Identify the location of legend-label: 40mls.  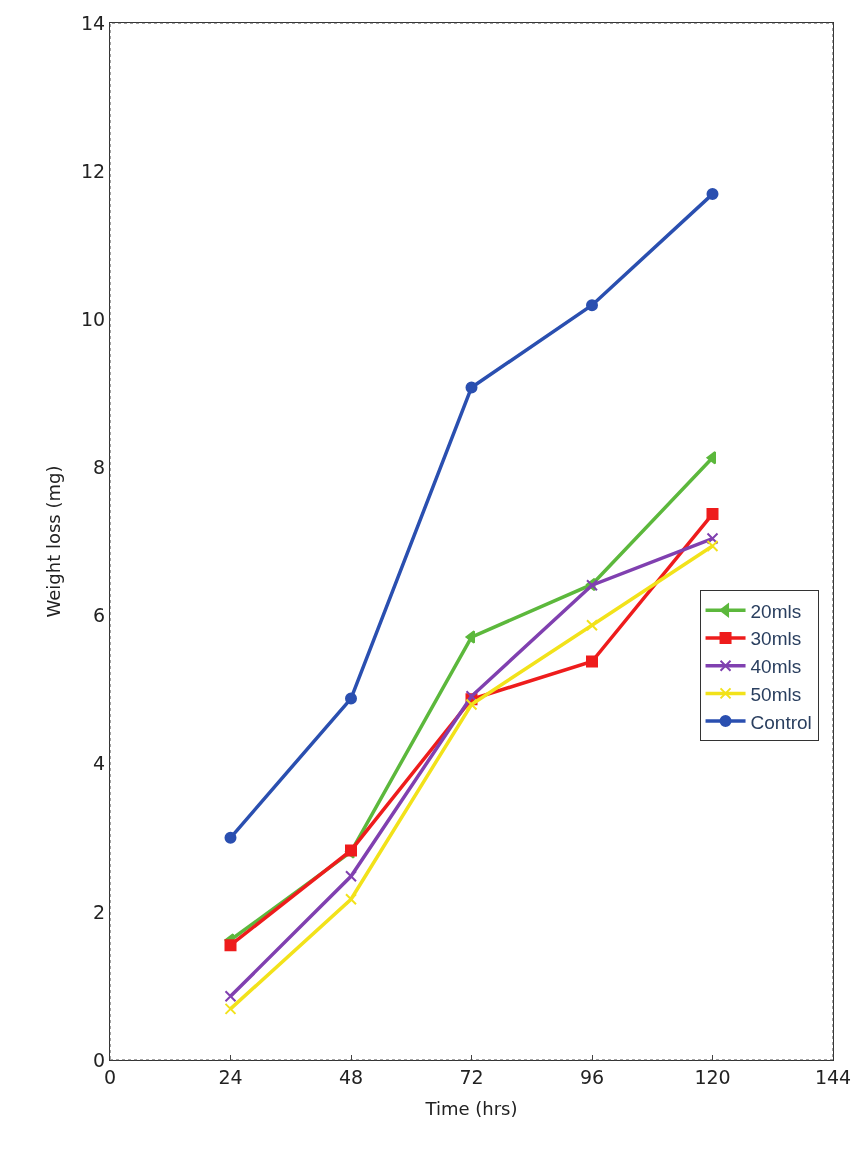
(776, 667).